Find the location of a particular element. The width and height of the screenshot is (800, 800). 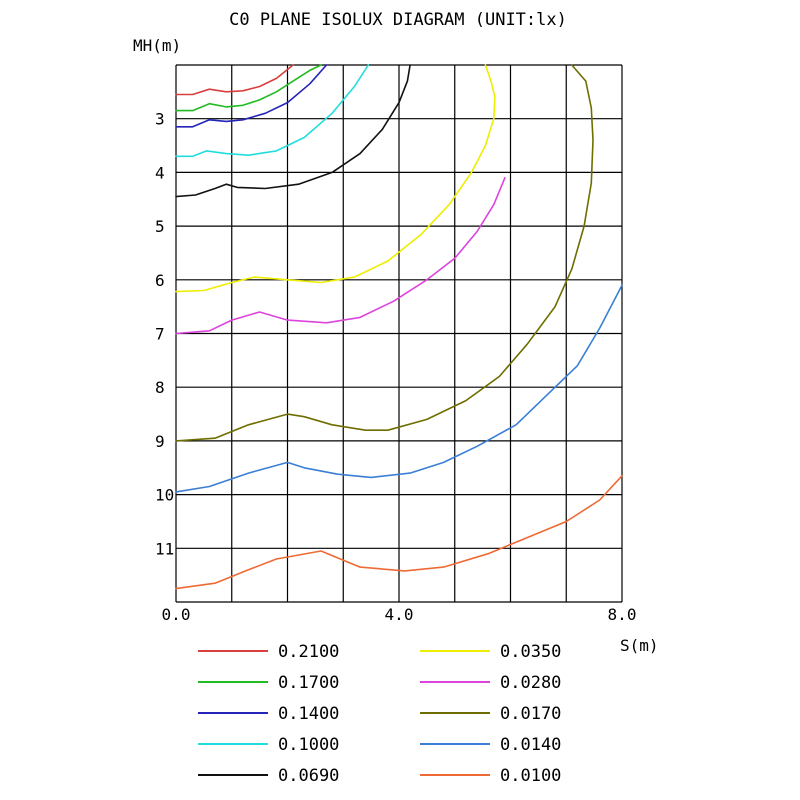

x-tick-labels: 0.0 4.0 8.0 is located at coordinates (399, 614).